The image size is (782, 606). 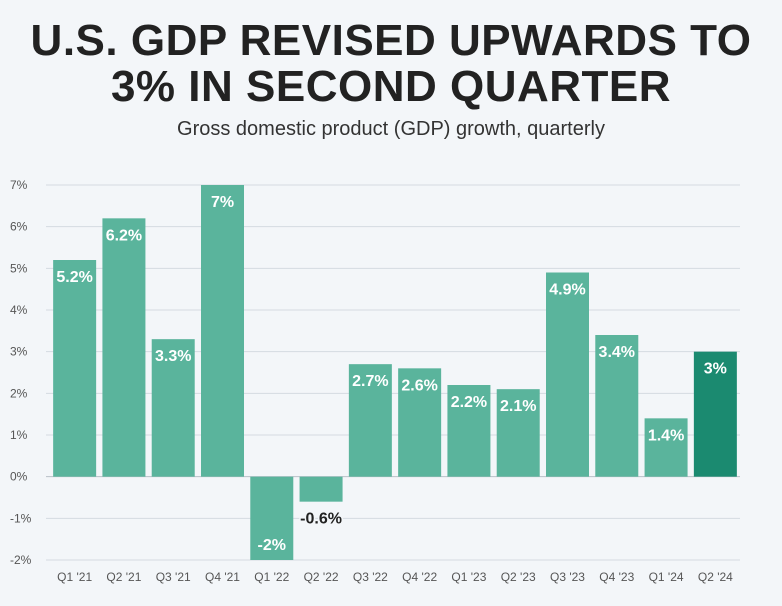 What do you see at coordinates (616, 577) in the screenshot?
I see `x-tick-label: Q4 '23` at bounding box center [616, 577].